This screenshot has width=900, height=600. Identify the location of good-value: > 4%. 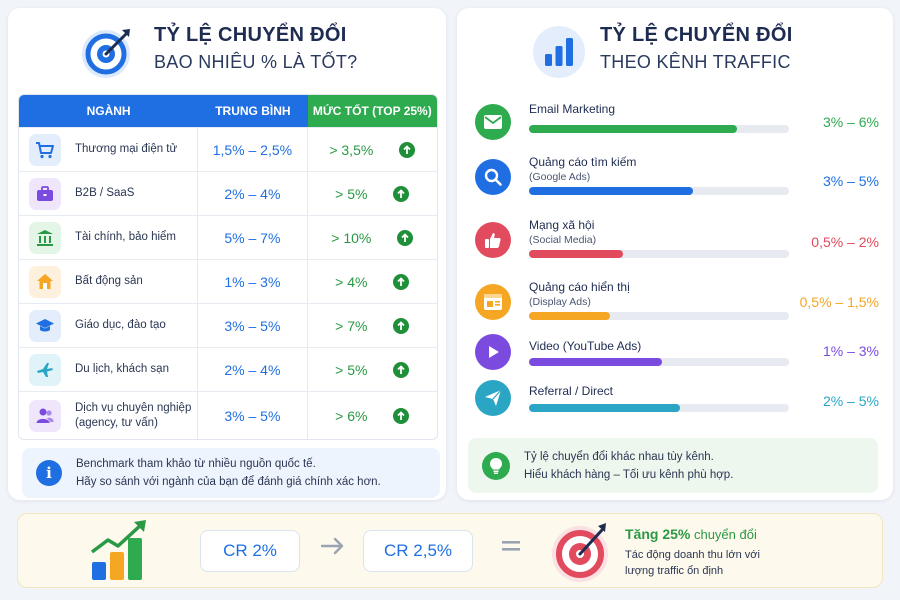
(351, 281).